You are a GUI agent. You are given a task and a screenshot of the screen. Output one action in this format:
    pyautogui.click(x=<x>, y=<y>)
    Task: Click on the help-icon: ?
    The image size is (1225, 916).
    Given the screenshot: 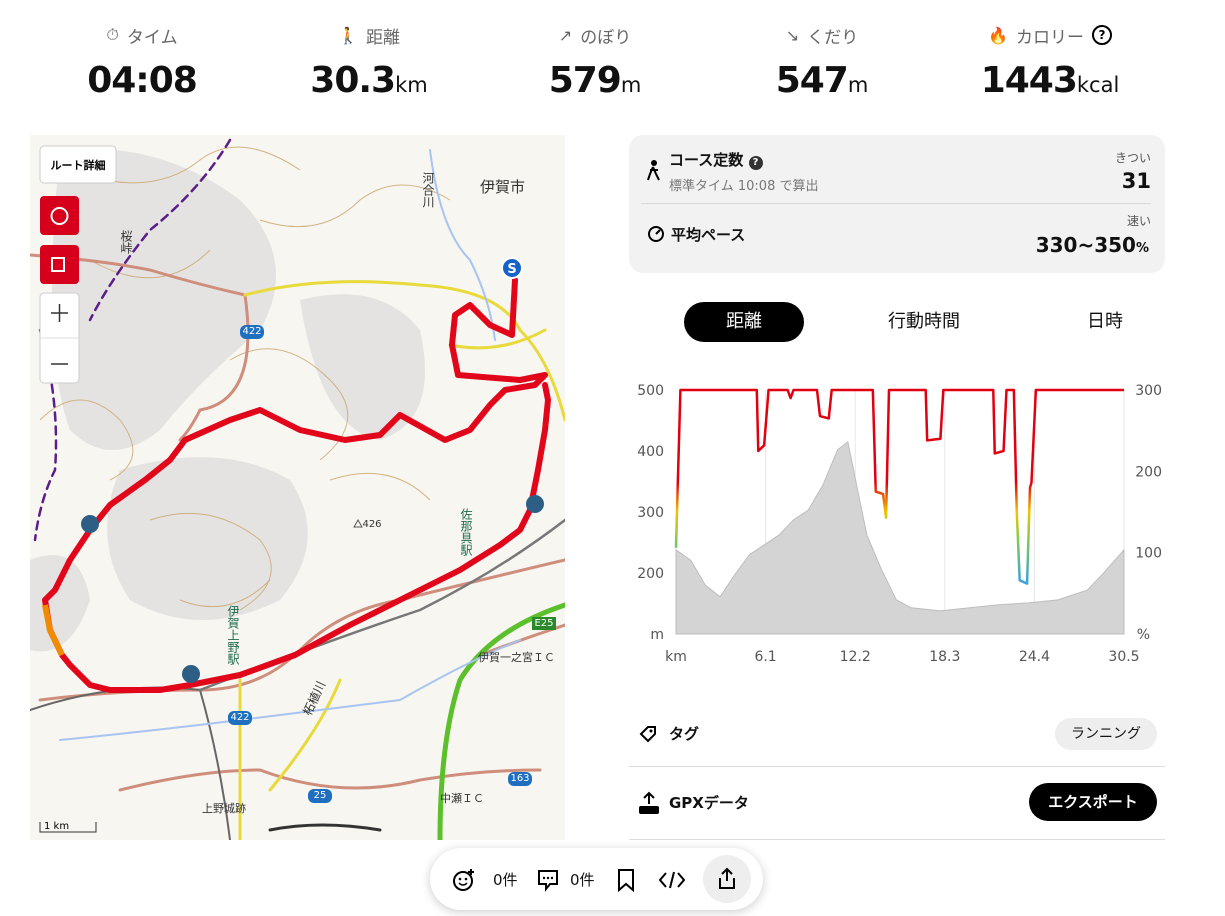 What is the action you would take?
    pyautogui.click(x=1101, y=35)
    